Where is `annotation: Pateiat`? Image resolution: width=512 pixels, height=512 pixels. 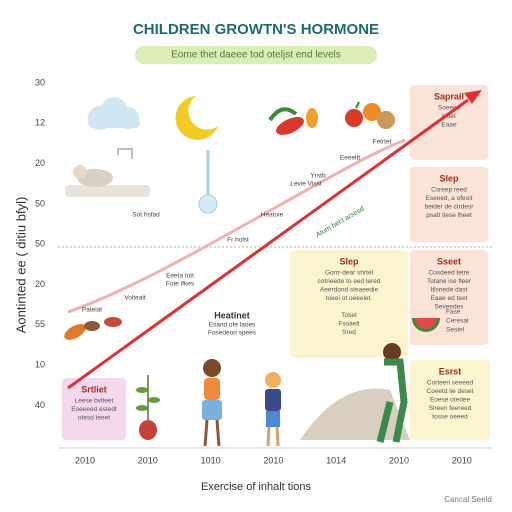 annotation: Pateiat is located at coordinates (92, 310).